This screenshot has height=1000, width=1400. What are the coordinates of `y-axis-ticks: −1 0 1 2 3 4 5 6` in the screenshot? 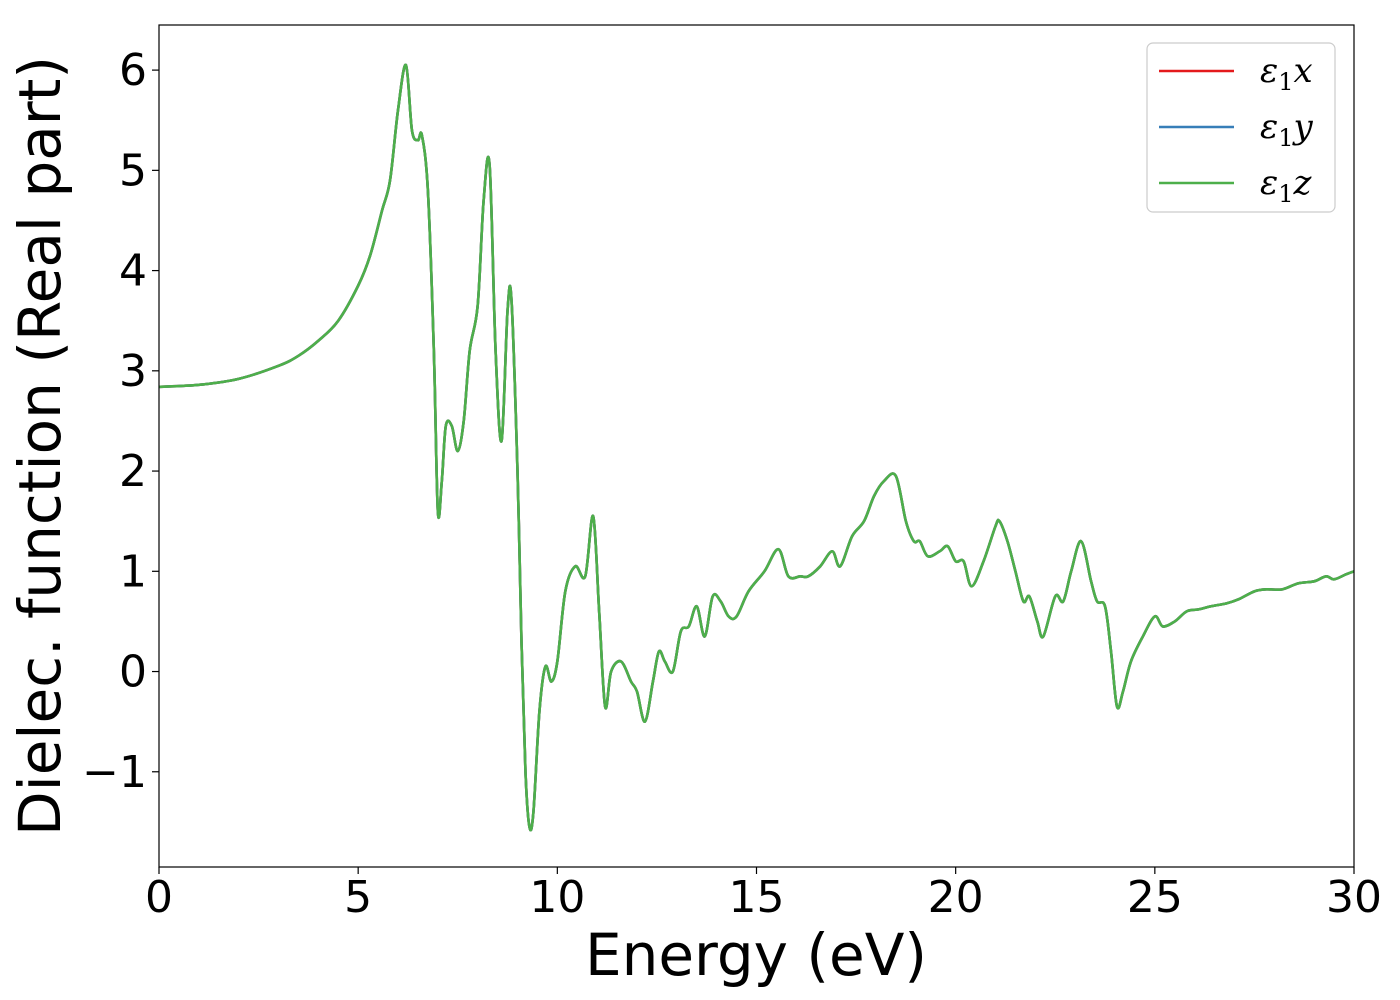 It's located at (120, 421).